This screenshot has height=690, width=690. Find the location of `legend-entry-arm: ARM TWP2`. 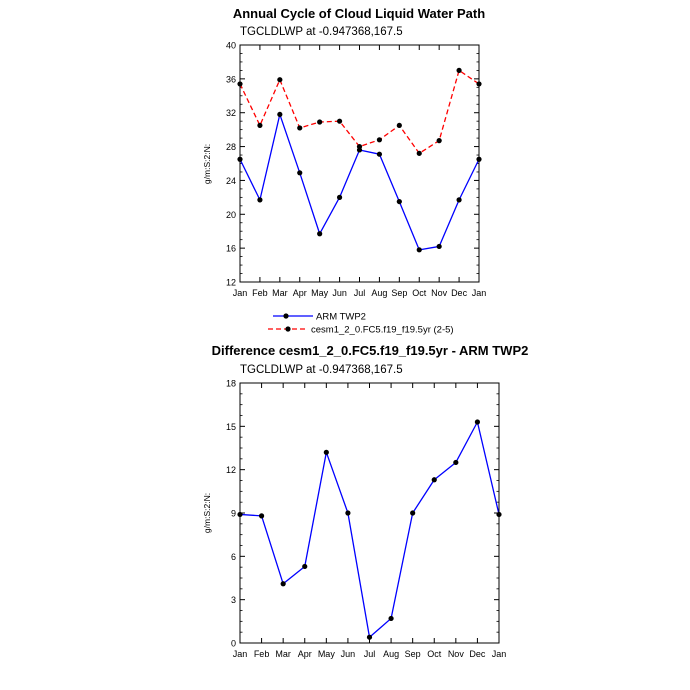

legend-entry-arm: ARM TWP2 is located at coordinates (319, 317).